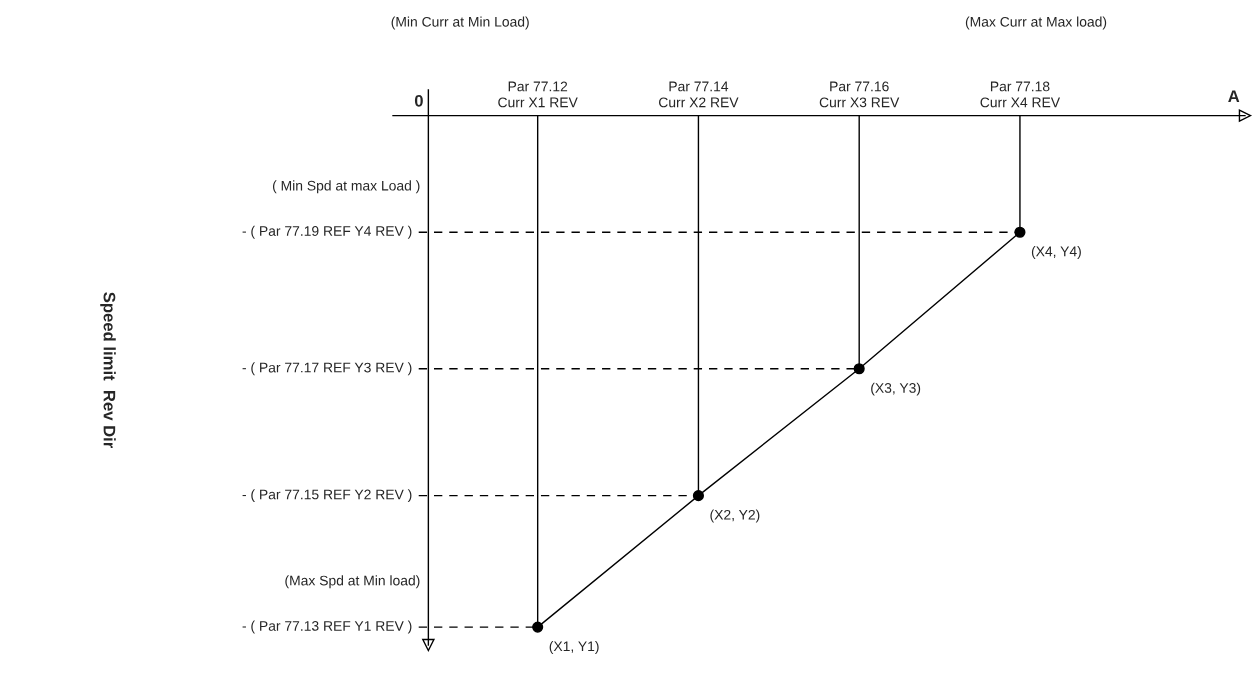  Describe the element at coordinates (1036, 23) in the screenshot. I see `text: (Max Curr at Max load)` at that location.